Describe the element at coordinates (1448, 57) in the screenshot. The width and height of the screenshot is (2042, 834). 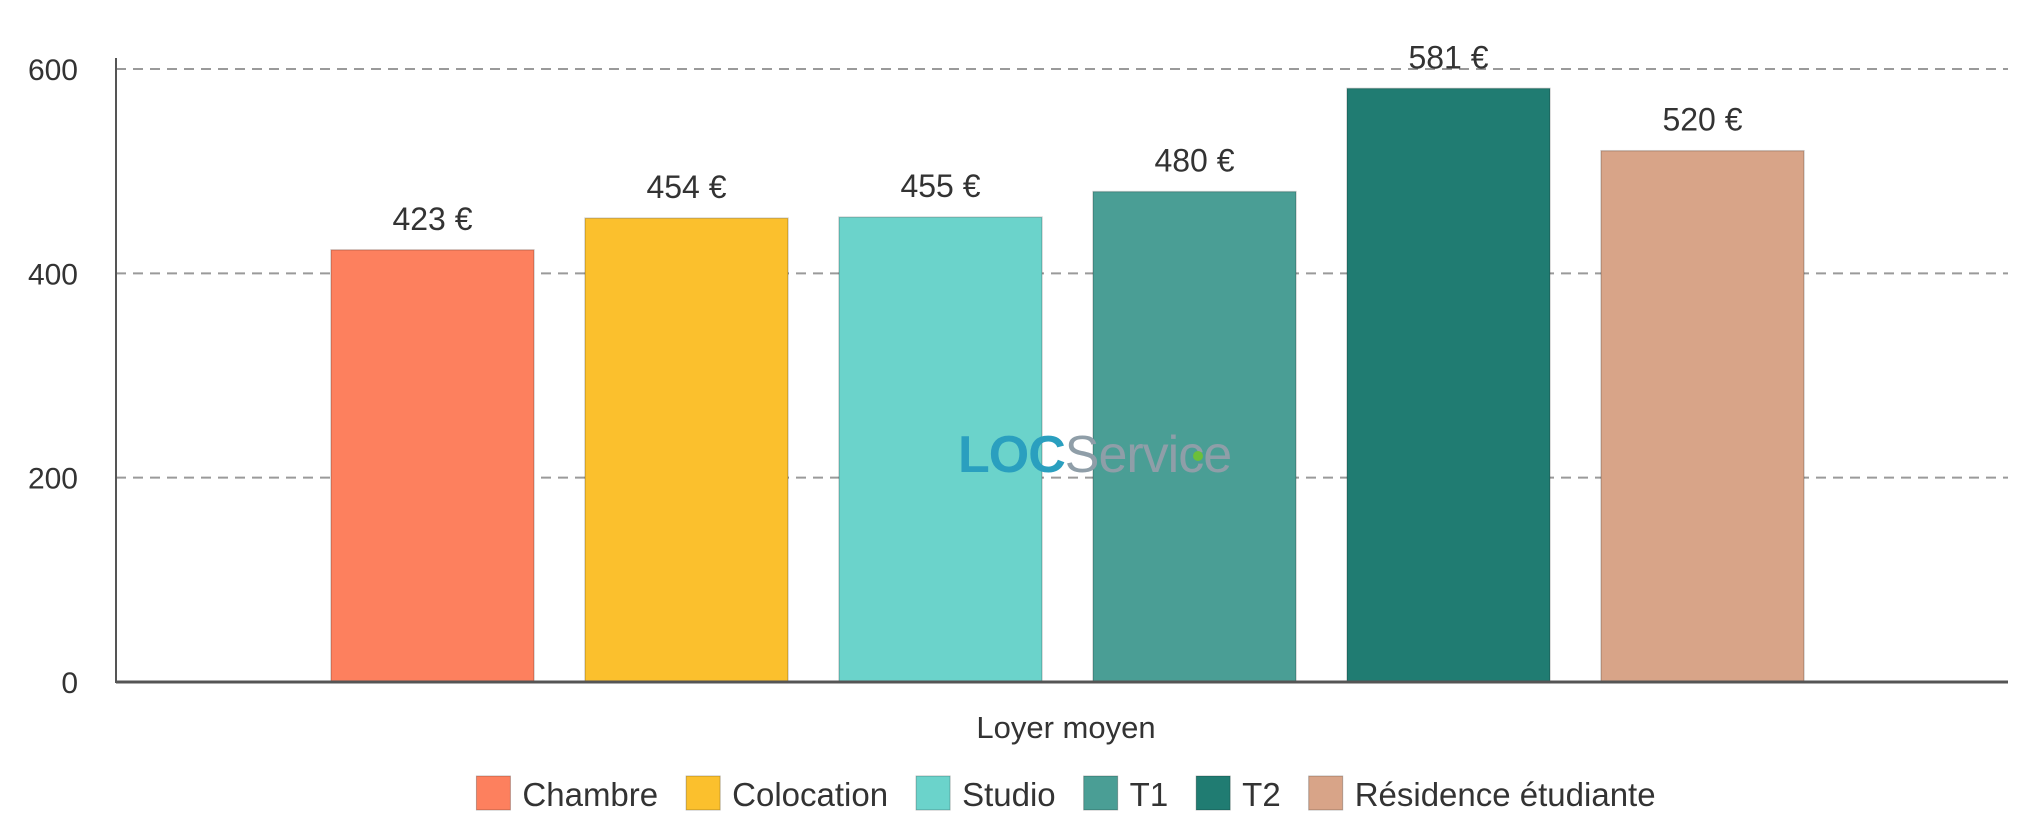
I see `data-label: 581 €` at that location.